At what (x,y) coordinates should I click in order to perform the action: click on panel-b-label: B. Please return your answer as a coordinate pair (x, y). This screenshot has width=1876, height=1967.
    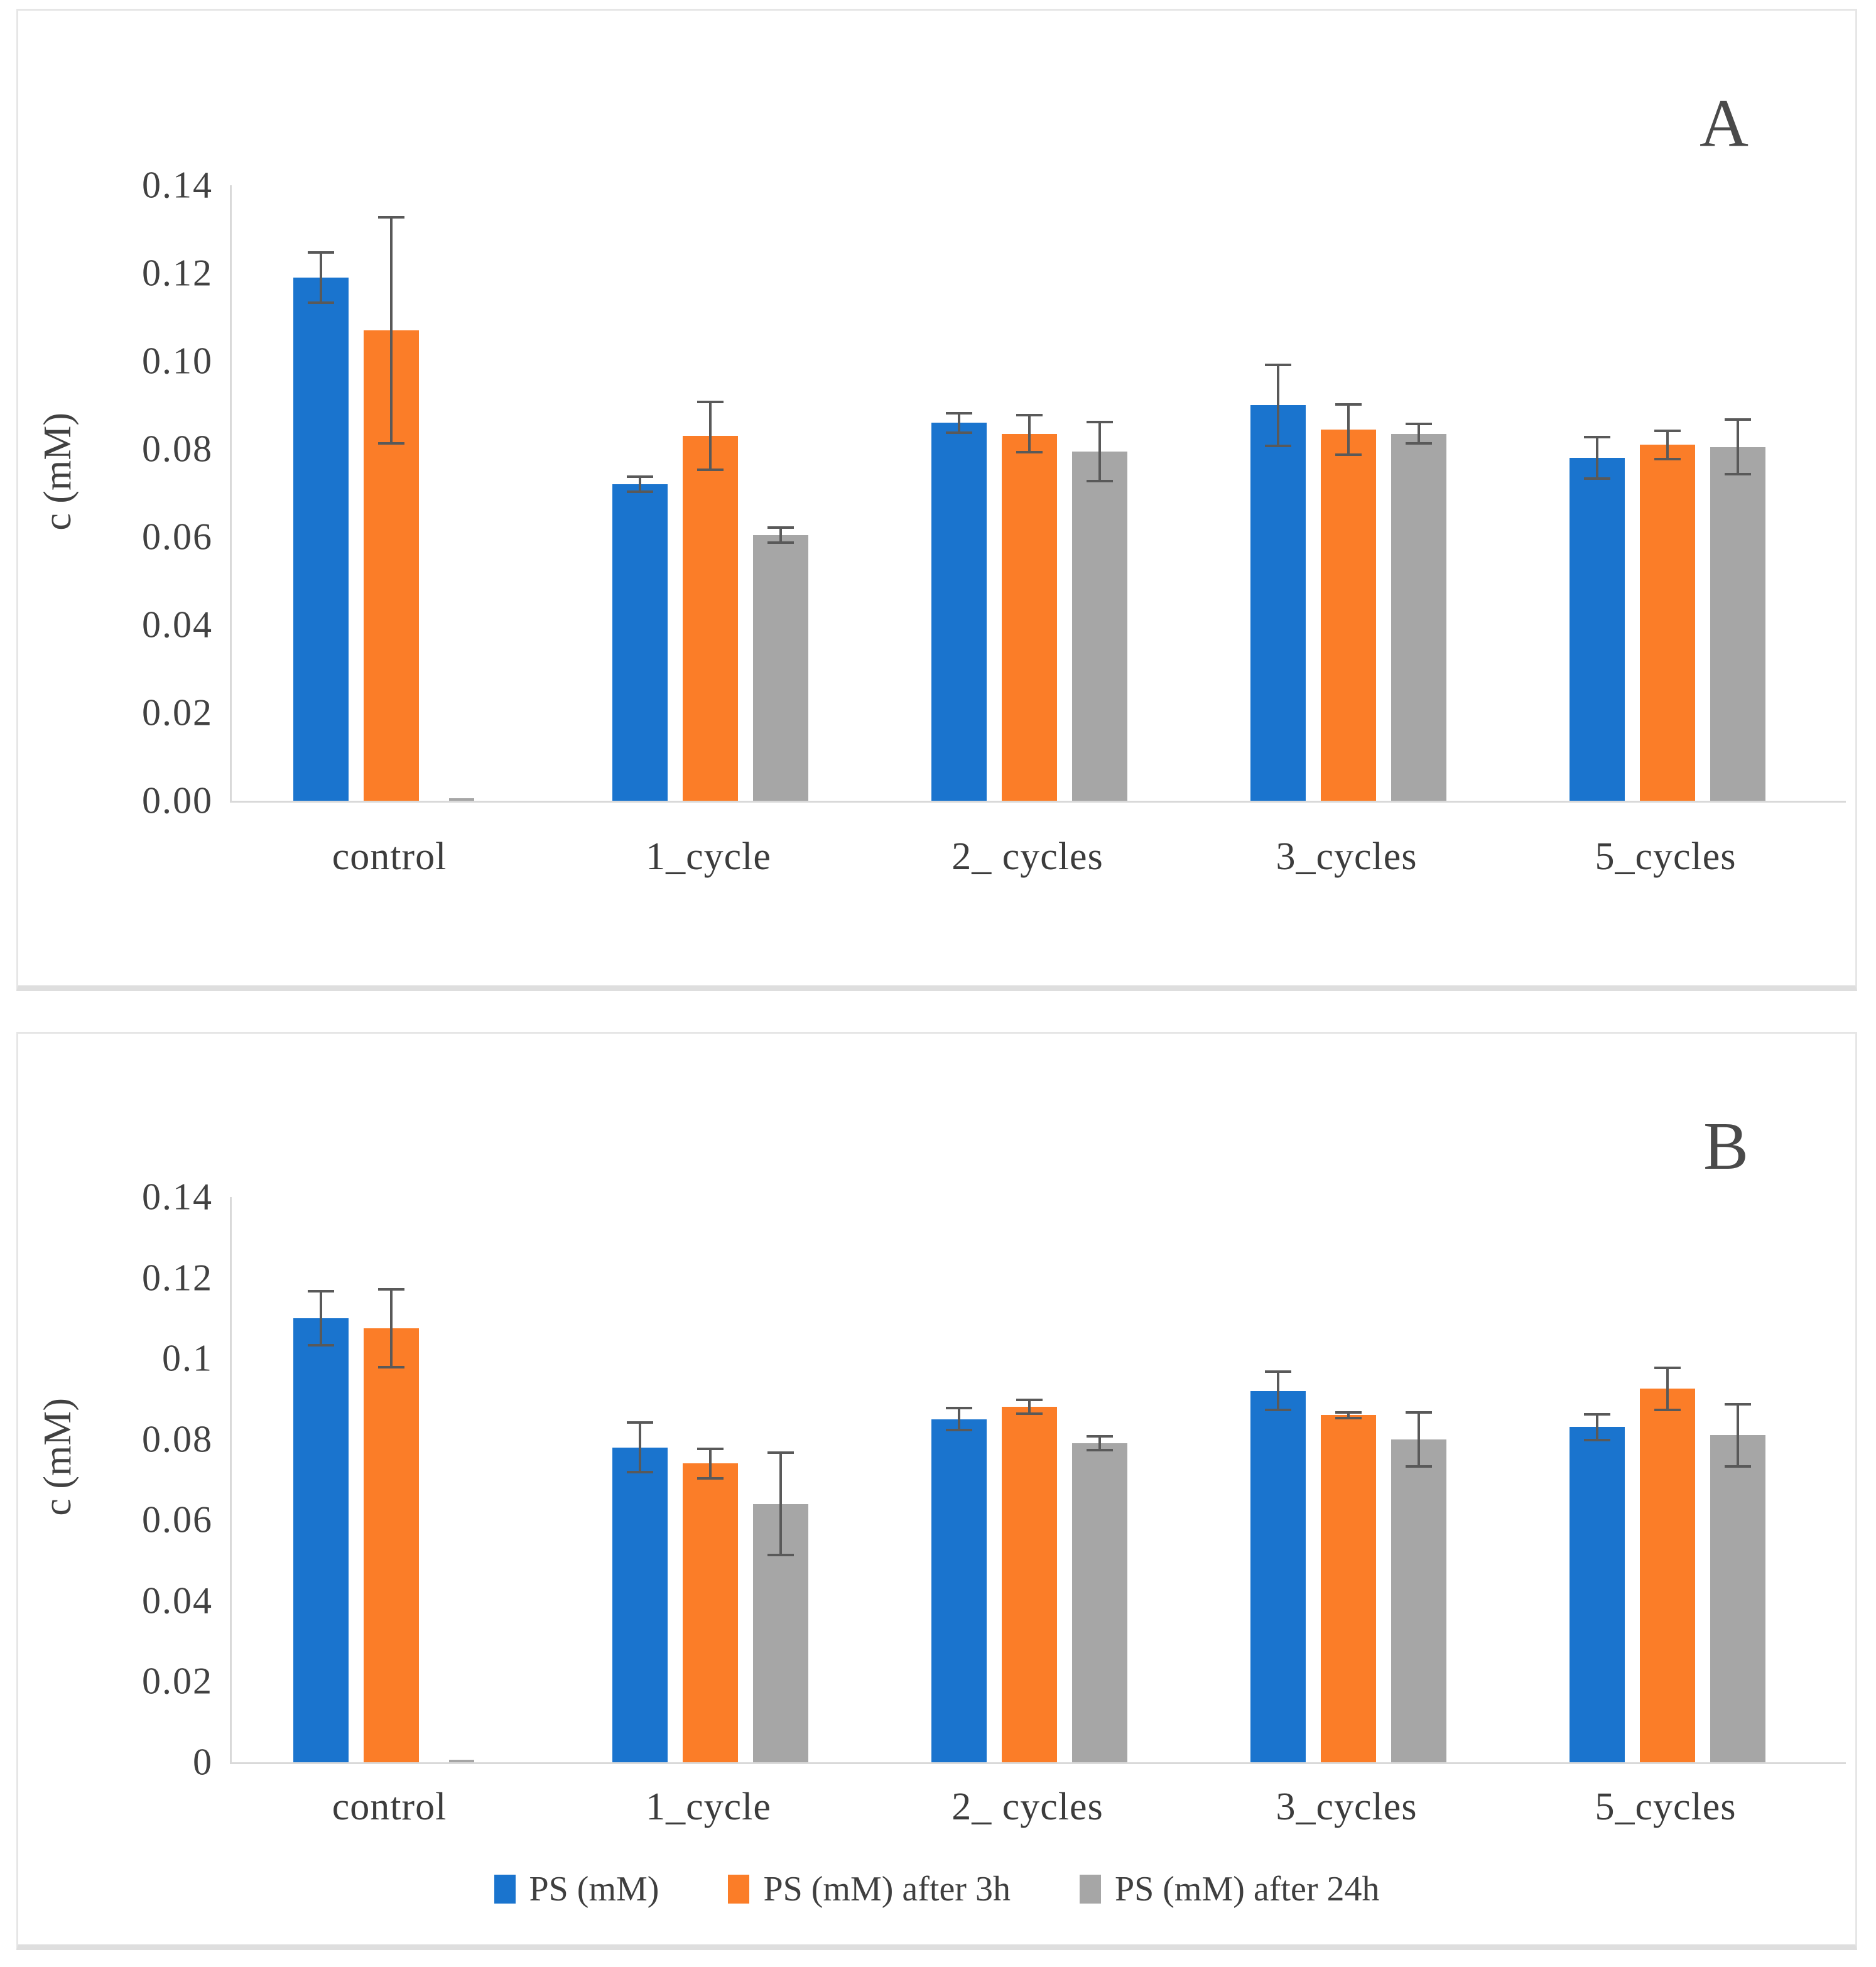
    Looking at the image, I should click on (1726, 1146).